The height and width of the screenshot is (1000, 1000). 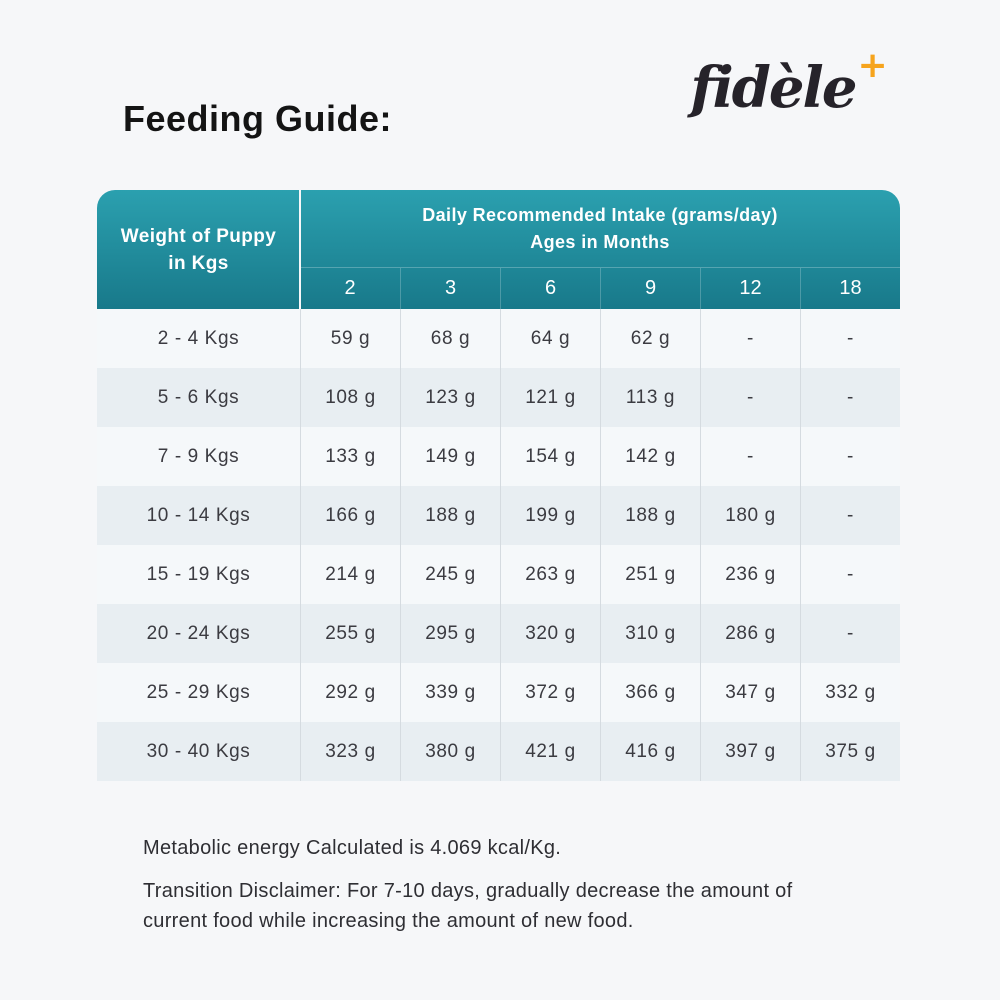 I want to click on value-cell: 149 g, so click(x=450, y=456).